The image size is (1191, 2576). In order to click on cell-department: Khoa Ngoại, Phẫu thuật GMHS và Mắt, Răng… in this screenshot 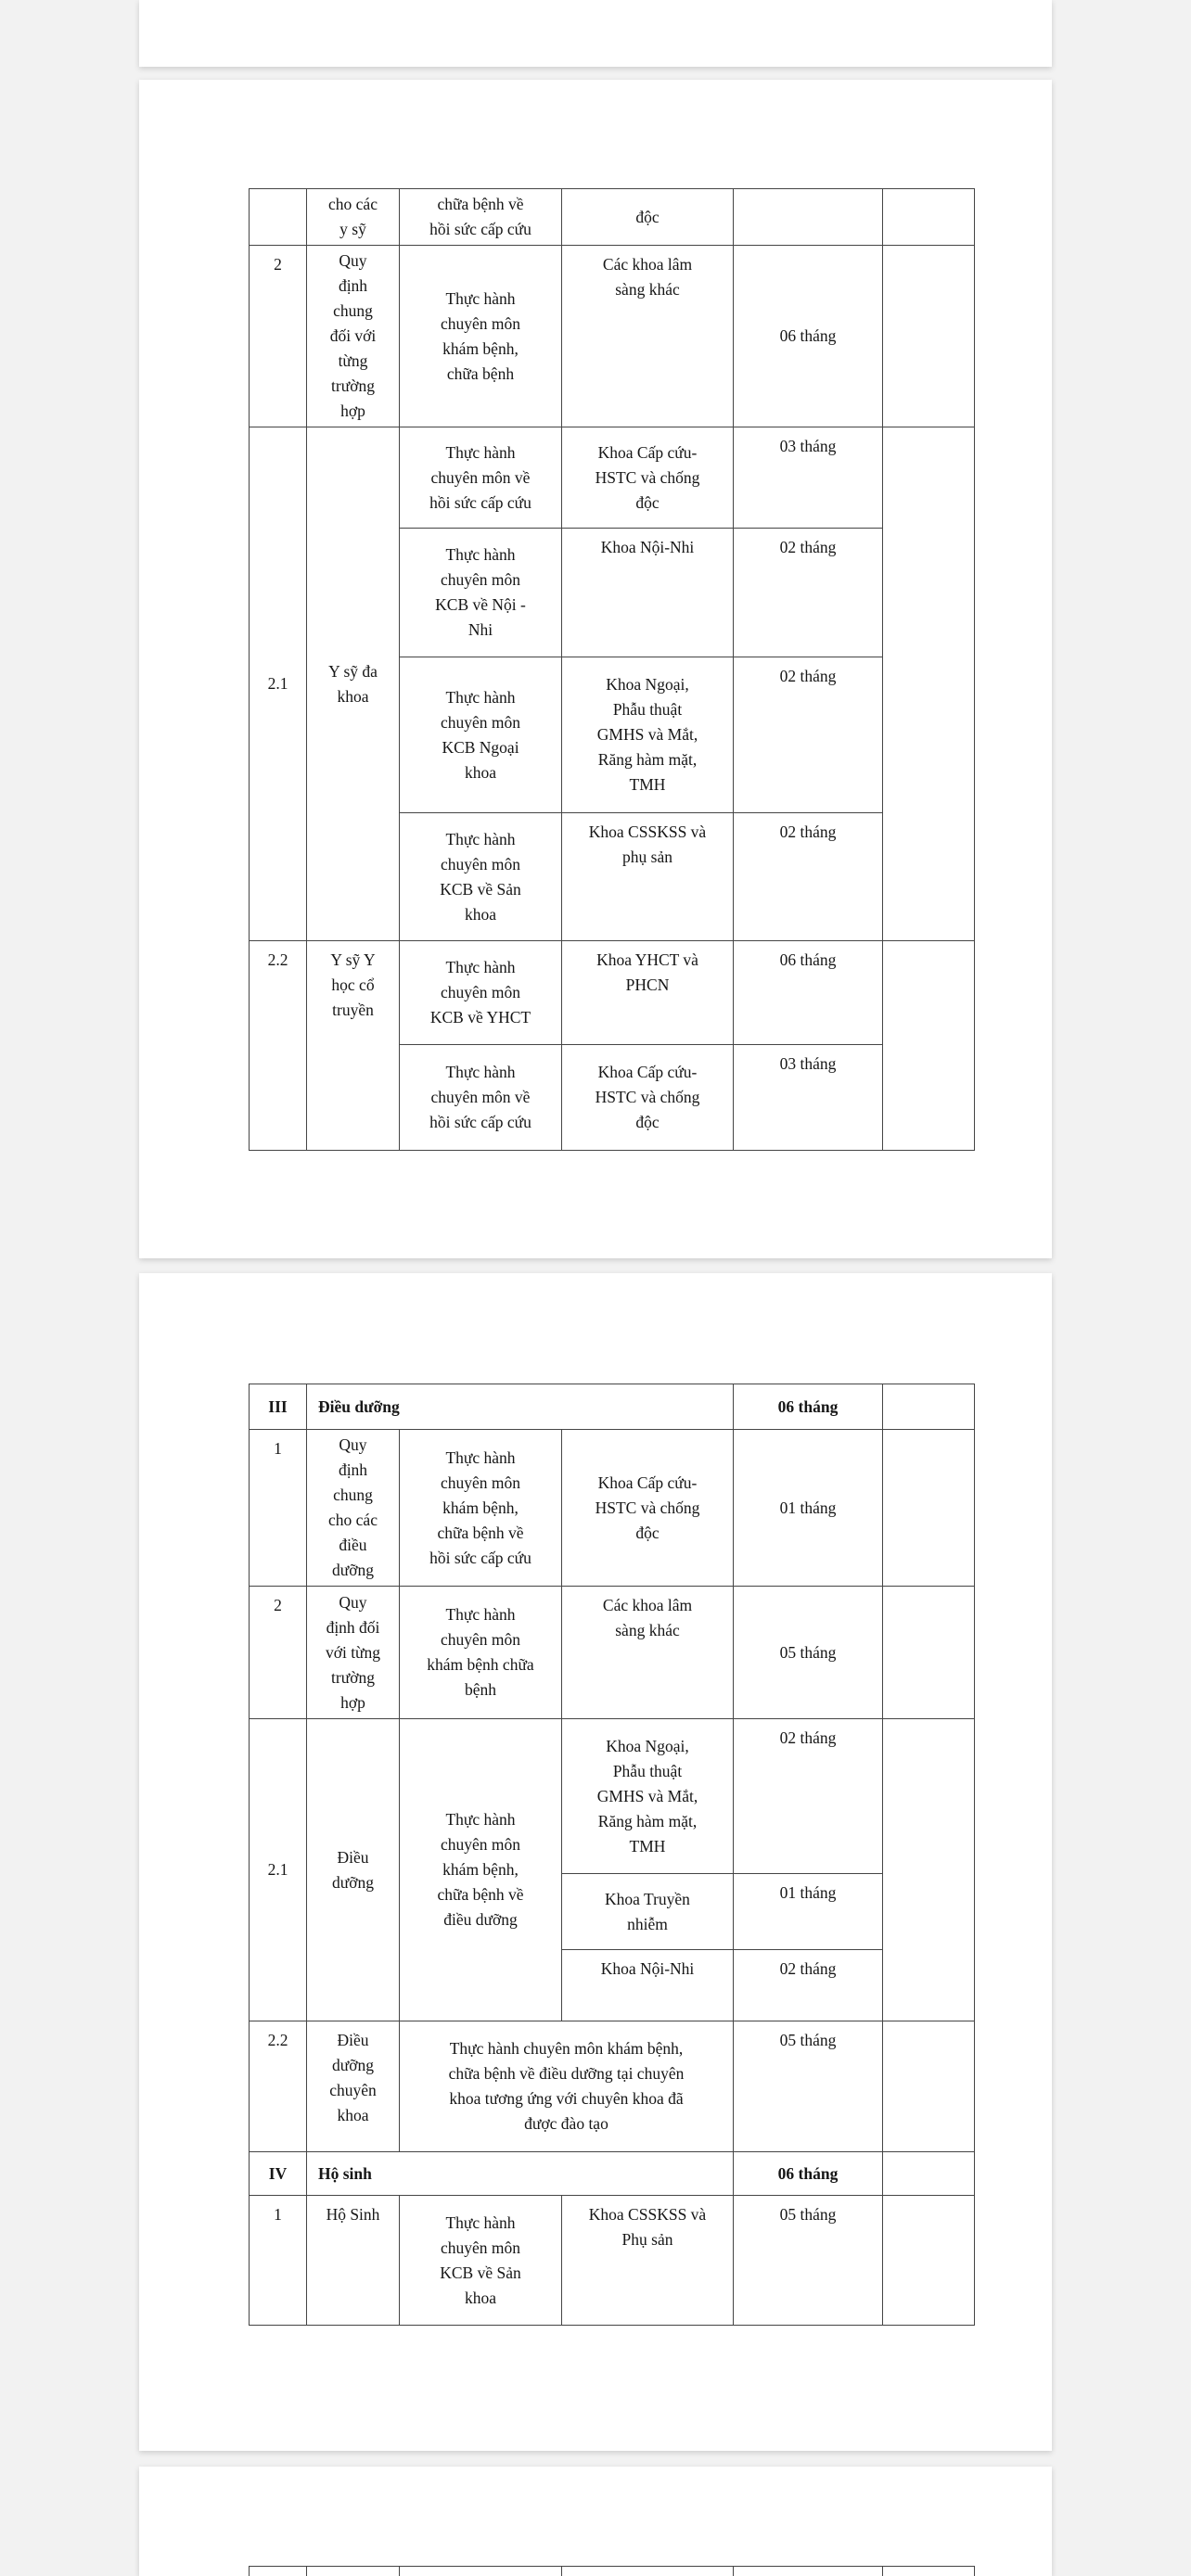, I will do `click(647, 1796)`.